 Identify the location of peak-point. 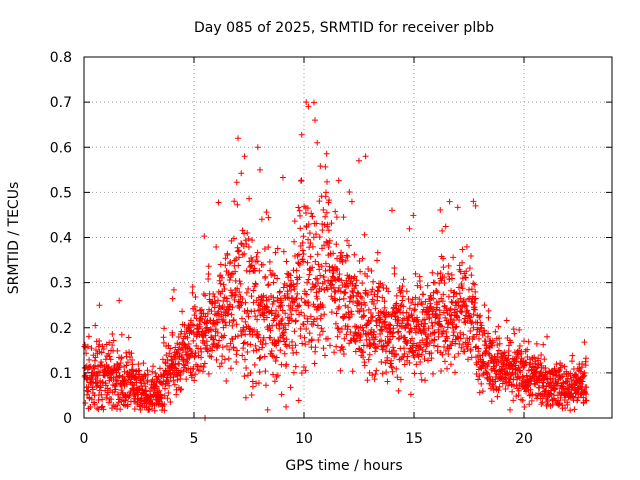
(473, 201).